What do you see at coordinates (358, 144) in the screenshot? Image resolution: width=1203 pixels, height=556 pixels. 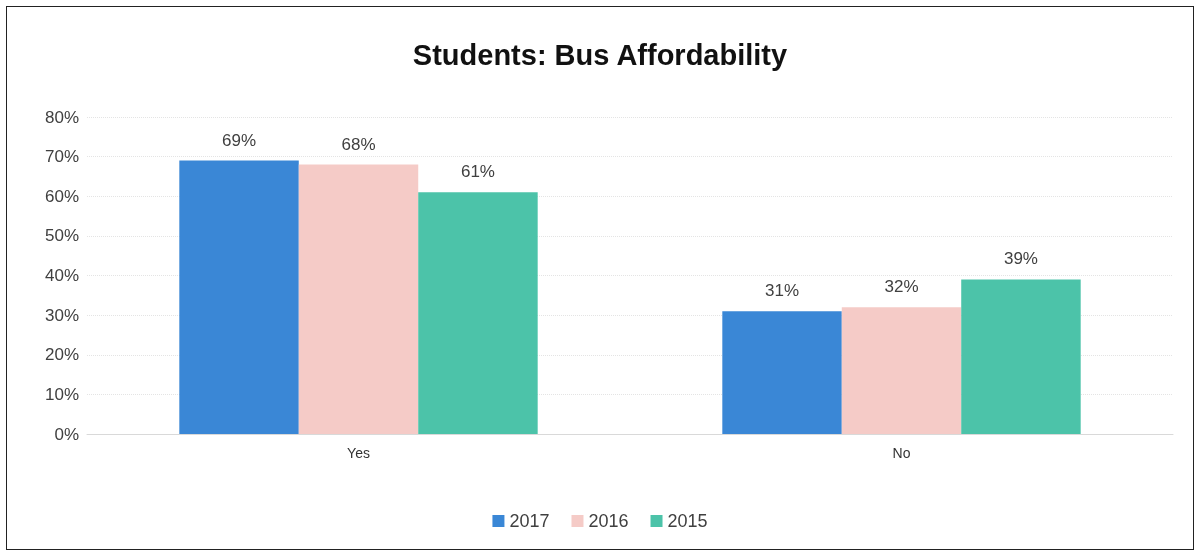 I see `data-label: 68%` at bounding box center [358, 144].